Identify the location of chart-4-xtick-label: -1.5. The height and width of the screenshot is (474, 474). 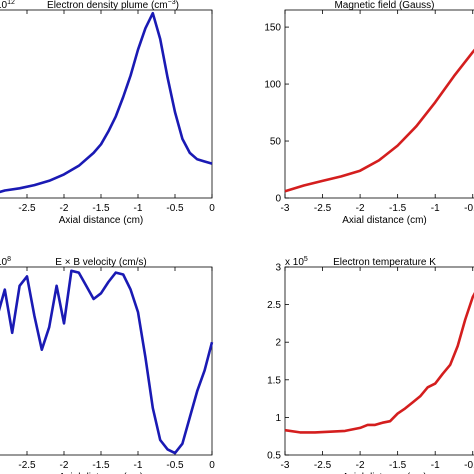
(398, 465).